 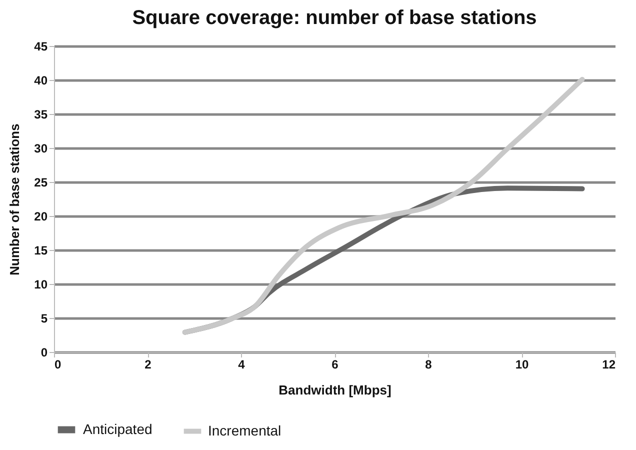 What do you see at coordinates (41, 183) in the screenshot?
I see `y-tick-label: 25` at bounding box center [41, 183].